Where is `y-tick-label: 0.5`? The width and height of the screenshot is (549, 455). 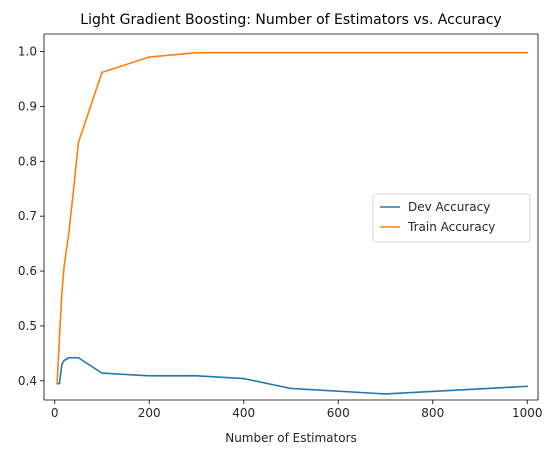
y-tick-label: 0.5 is located at coordinates (27, 326).